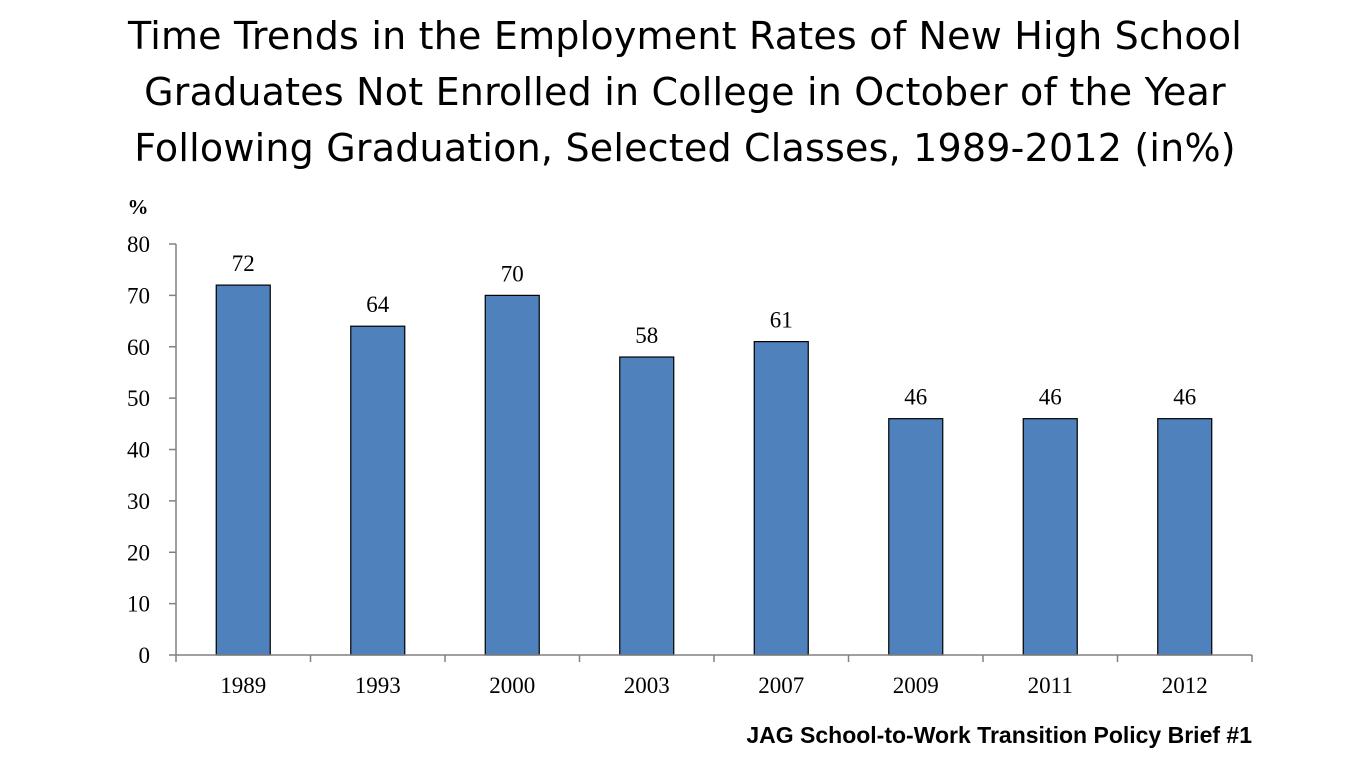 The image size is (1370, 765). Describe the element at coordinates (145, 655) in the screenshot. I see `y-tick-label: 0` at that location.